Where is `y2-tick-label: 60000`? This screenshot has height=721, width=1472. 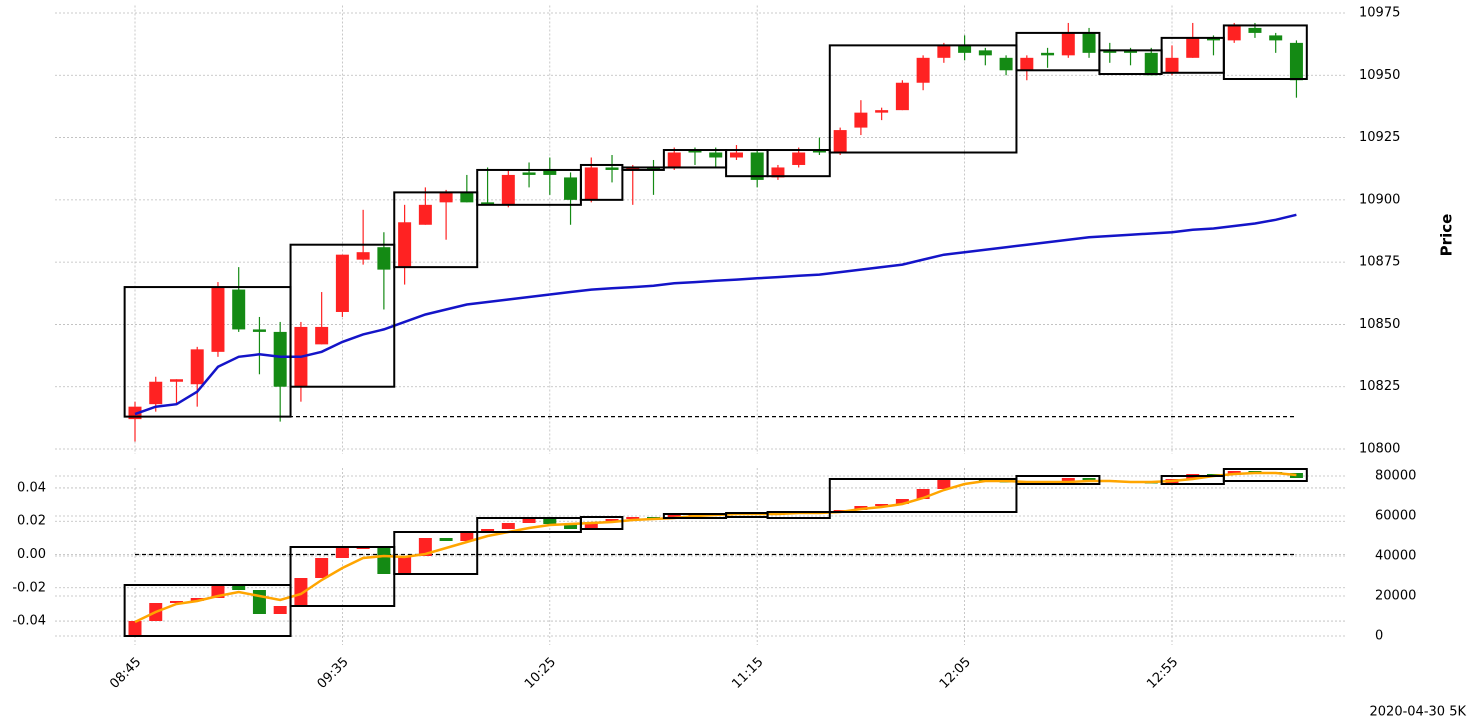
y2-tick-label: 60000 is located at coordinates (1395, 516).